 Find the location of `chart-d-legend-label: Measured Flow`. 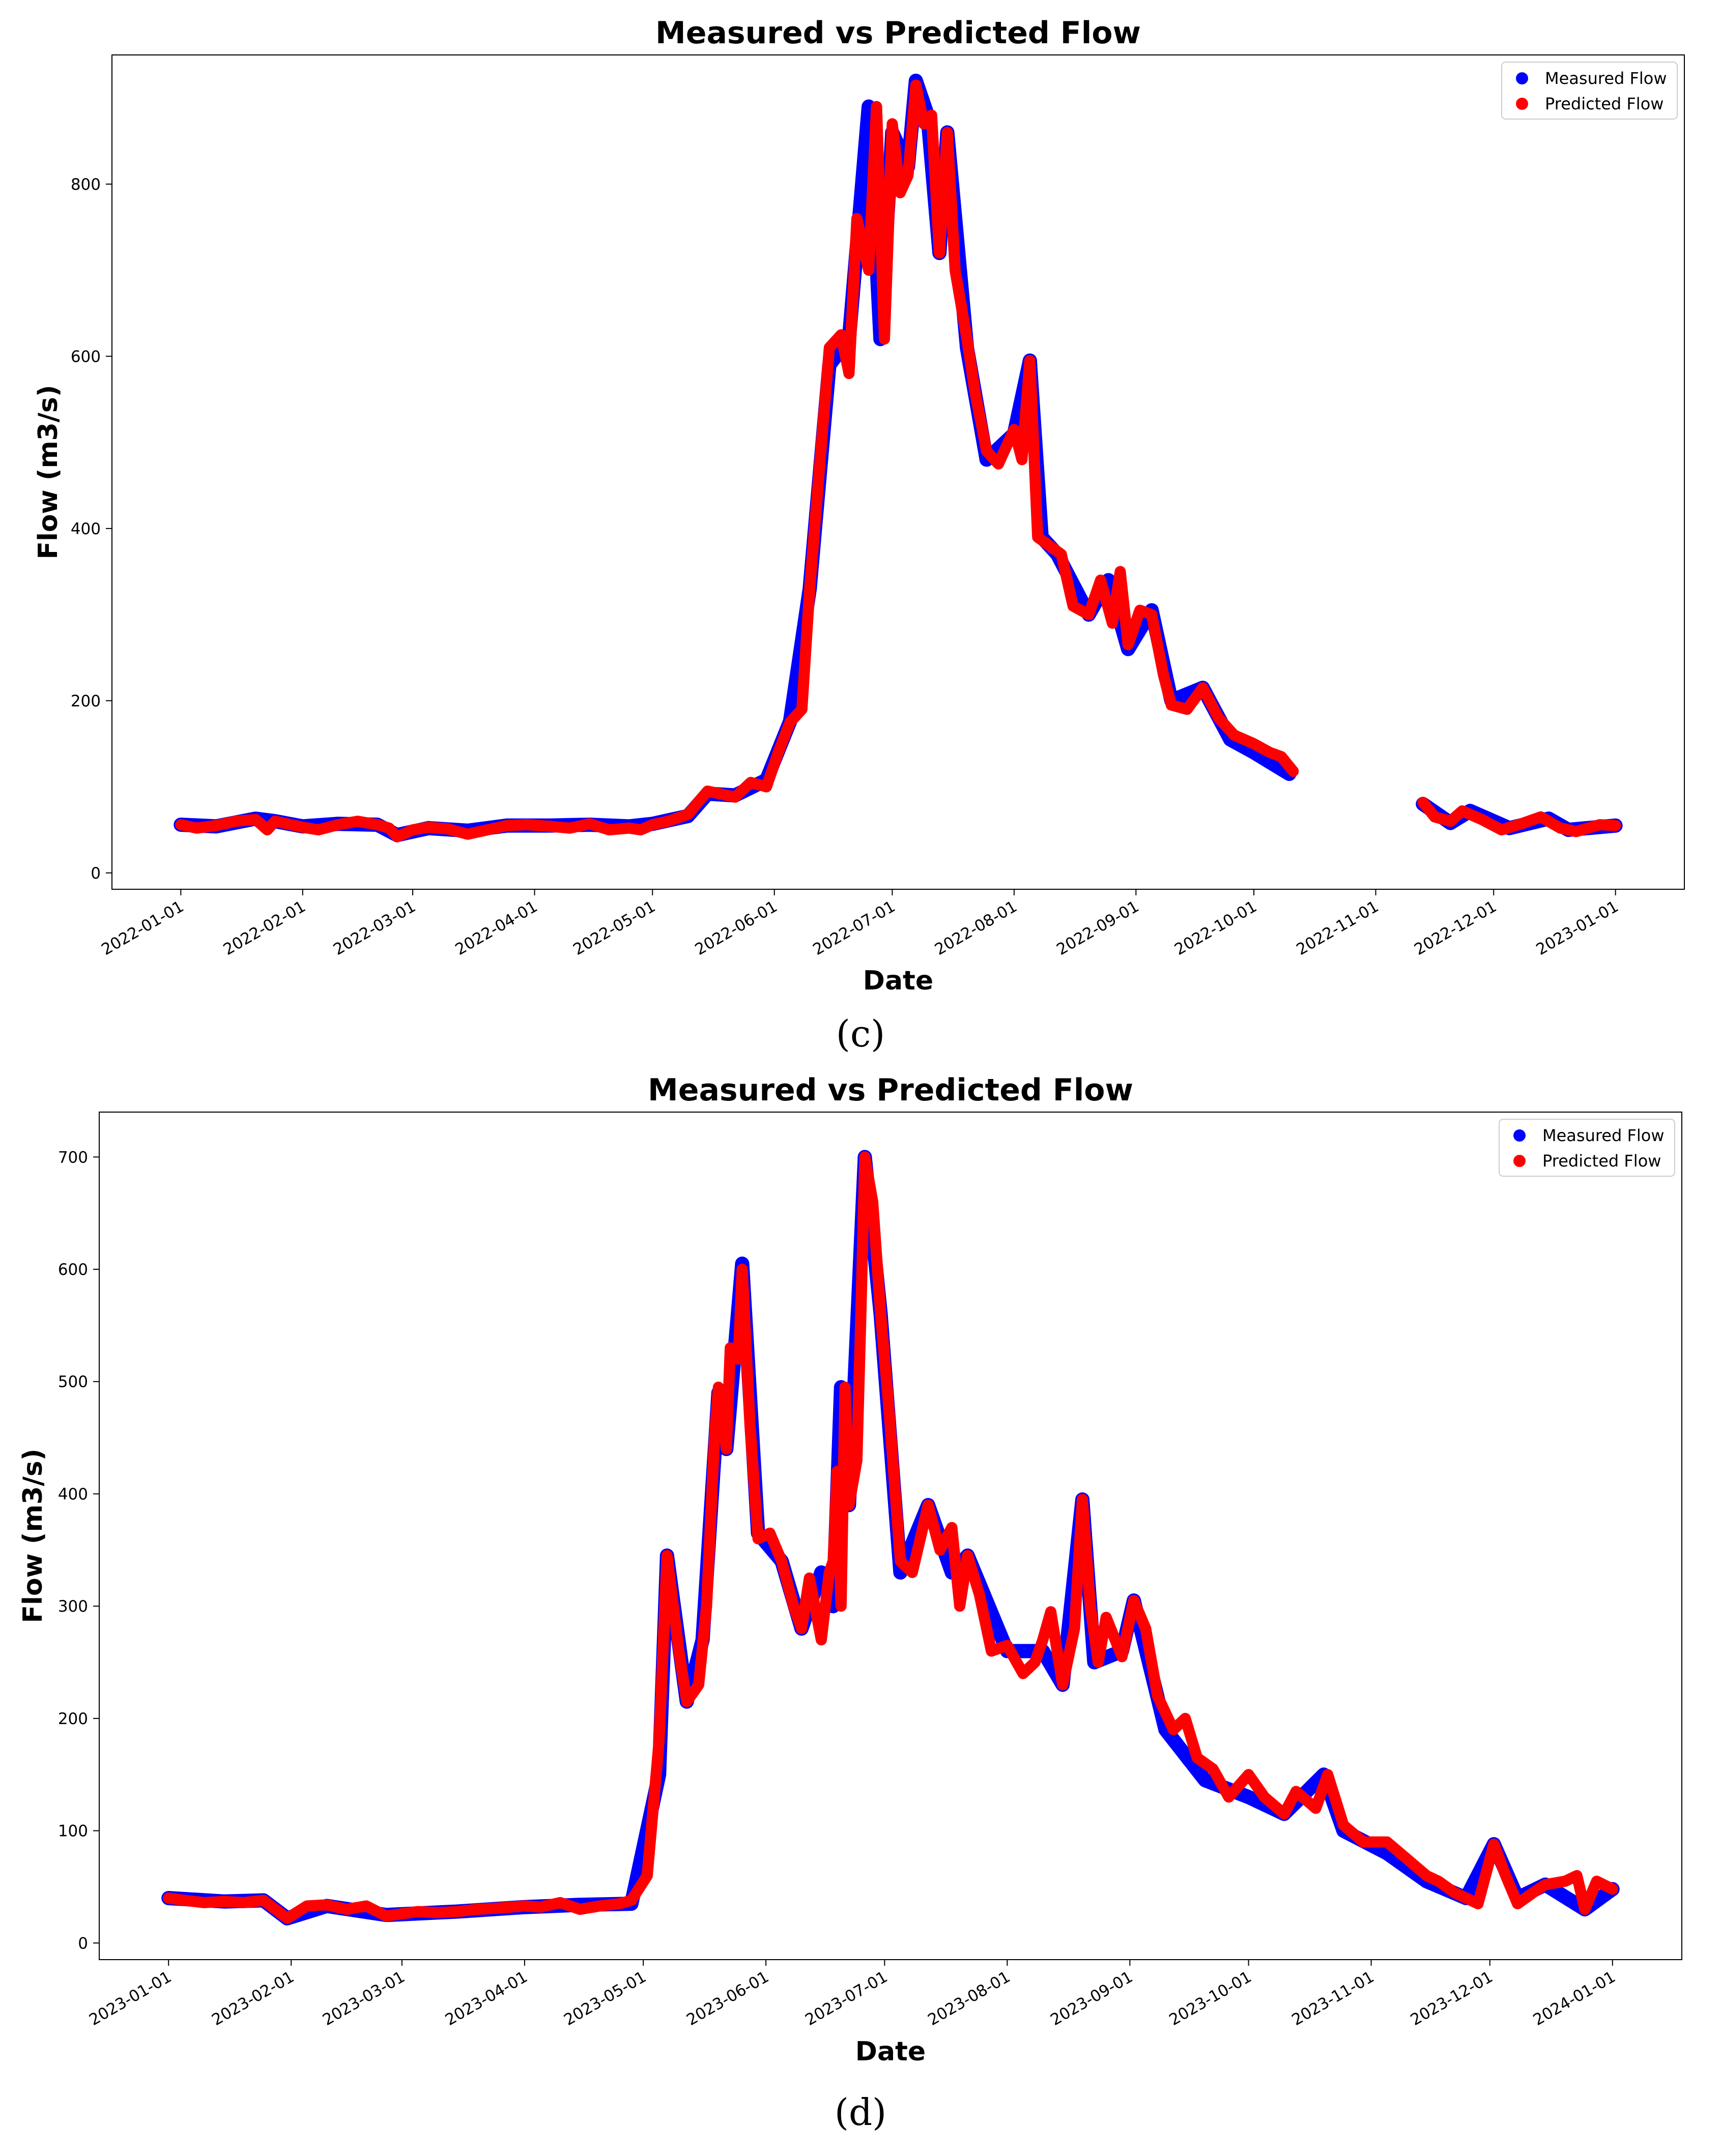

chart-d-legend-label: Measured Flow is located at coordinates (1603, 1136).